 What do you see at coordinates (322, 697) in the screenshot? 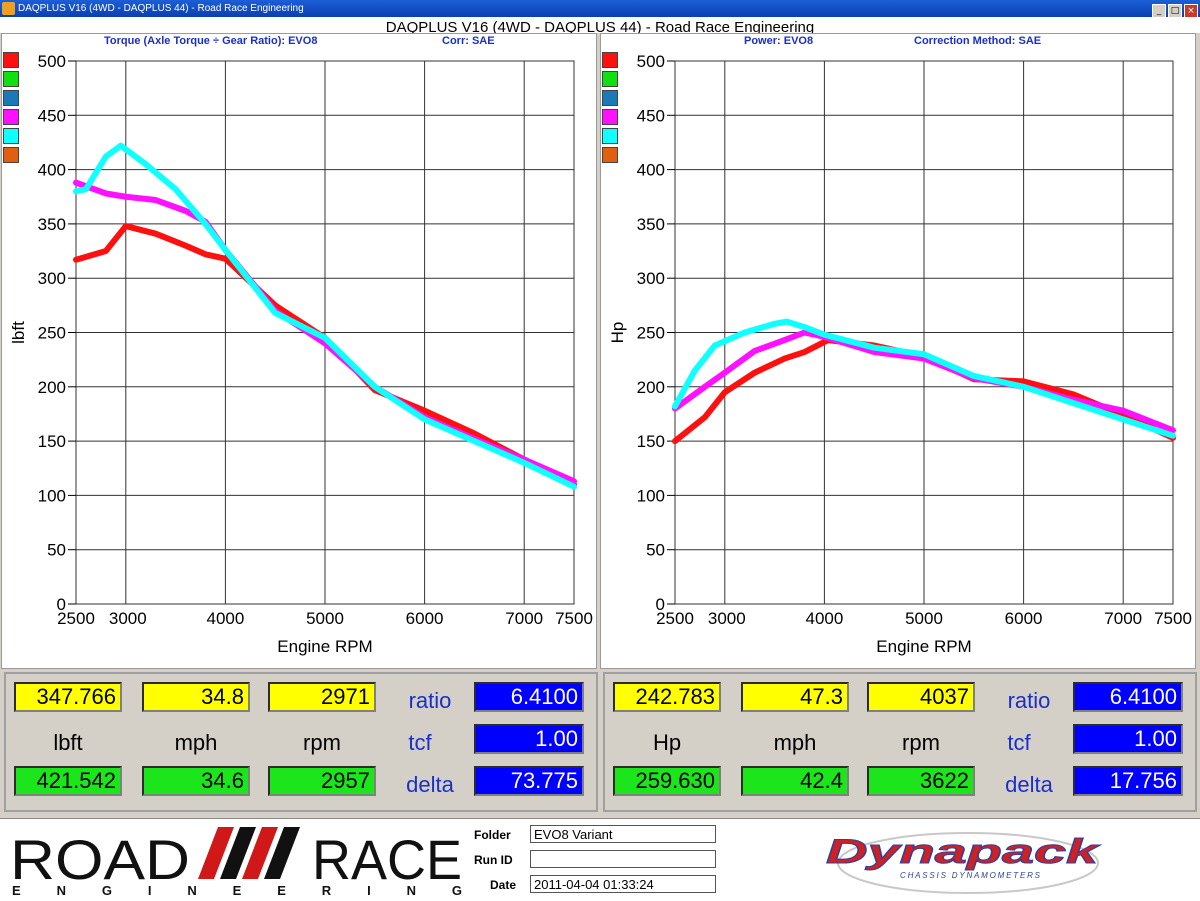
I see `readout-cursor-rpm: 2971` at bounding box center [322, 697].